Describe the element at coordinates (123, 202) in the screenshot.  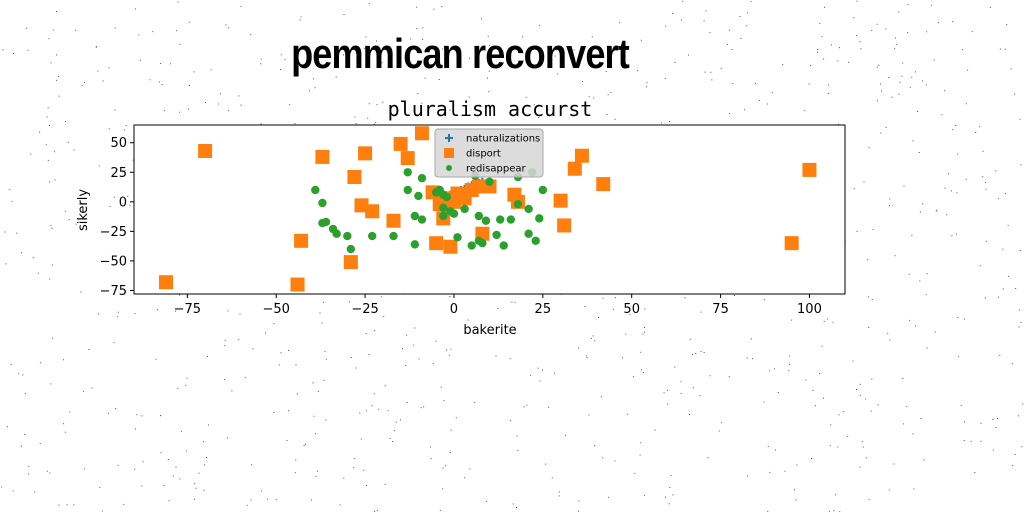
I see `y-tick-label: 0` at that location.